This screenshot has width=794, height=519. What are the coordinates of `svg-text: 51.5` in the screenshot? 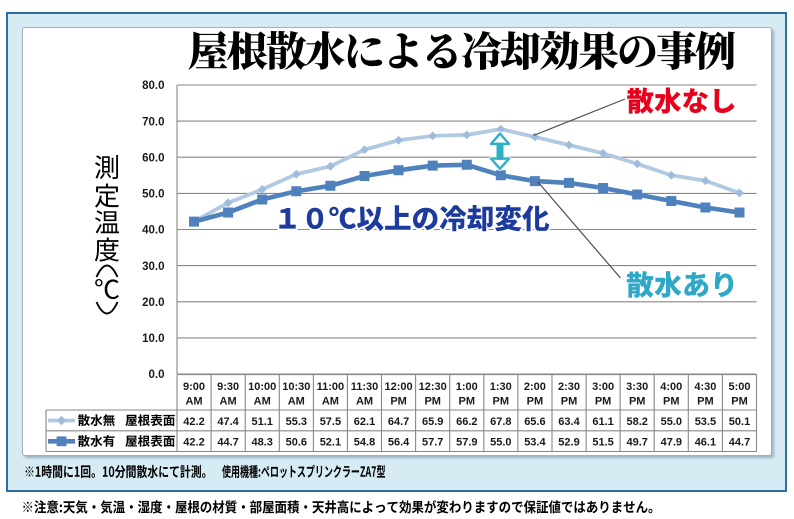 It's located at (602, 443).